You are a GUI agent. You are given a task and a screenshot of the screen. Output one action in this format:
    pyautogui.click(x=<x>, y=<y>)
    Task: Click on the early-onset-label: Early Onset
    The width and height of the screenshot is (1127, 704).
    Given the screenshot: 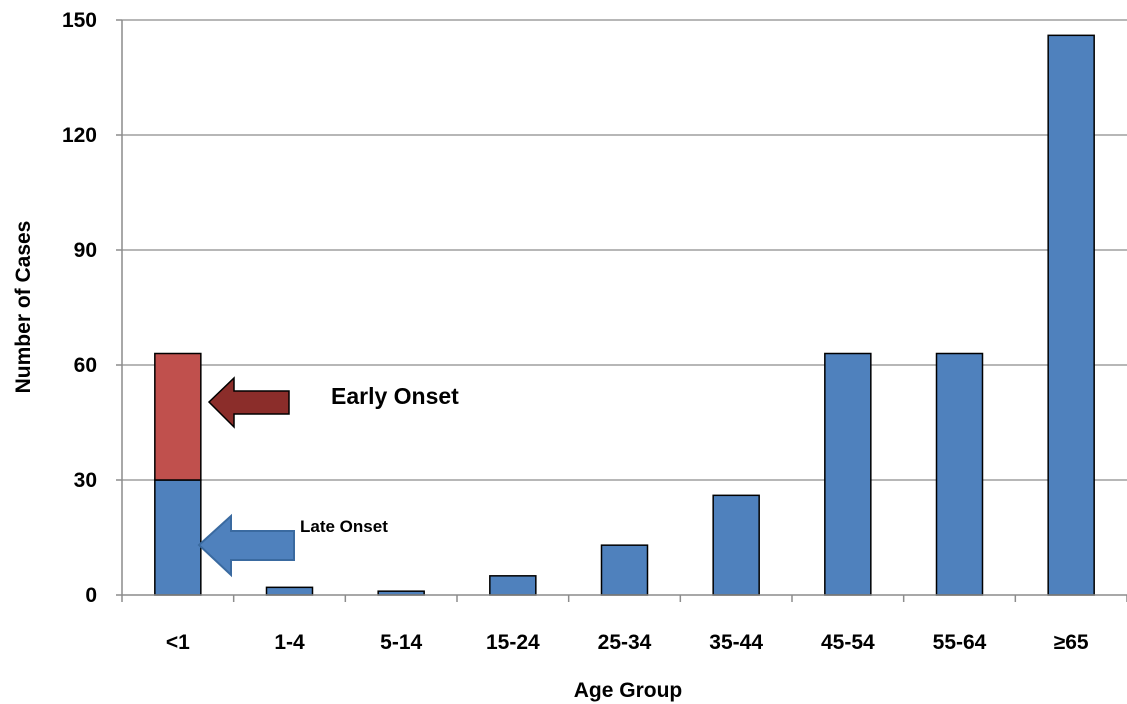 What is the action you would take?
    pyautogui.click(x=395, y=396)
    